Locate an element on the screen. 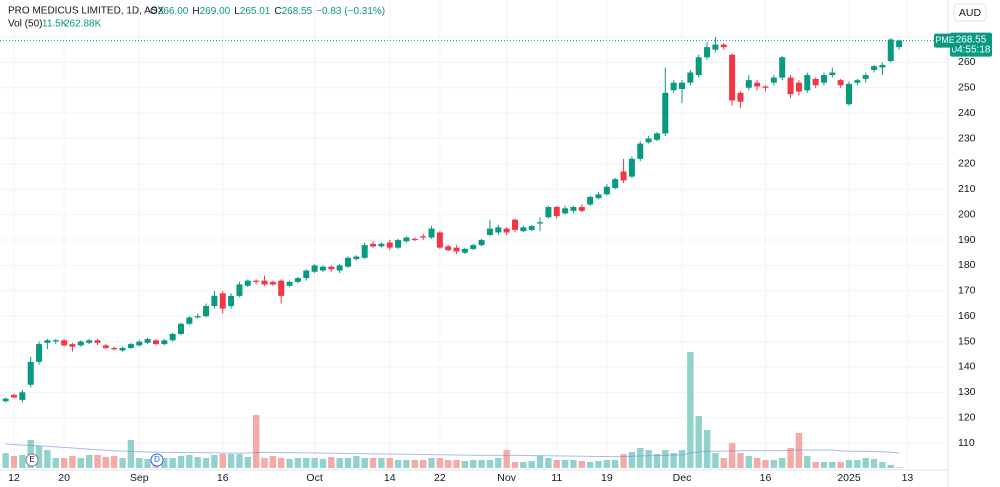 Image resolution: width=1000 pixels, height=487 pixels. ohlc-key: C is located at coordinates (277, 11).